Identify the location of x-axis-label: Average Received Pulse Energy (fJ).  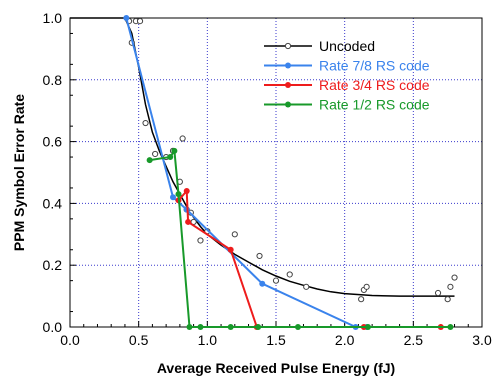
(276, 368).